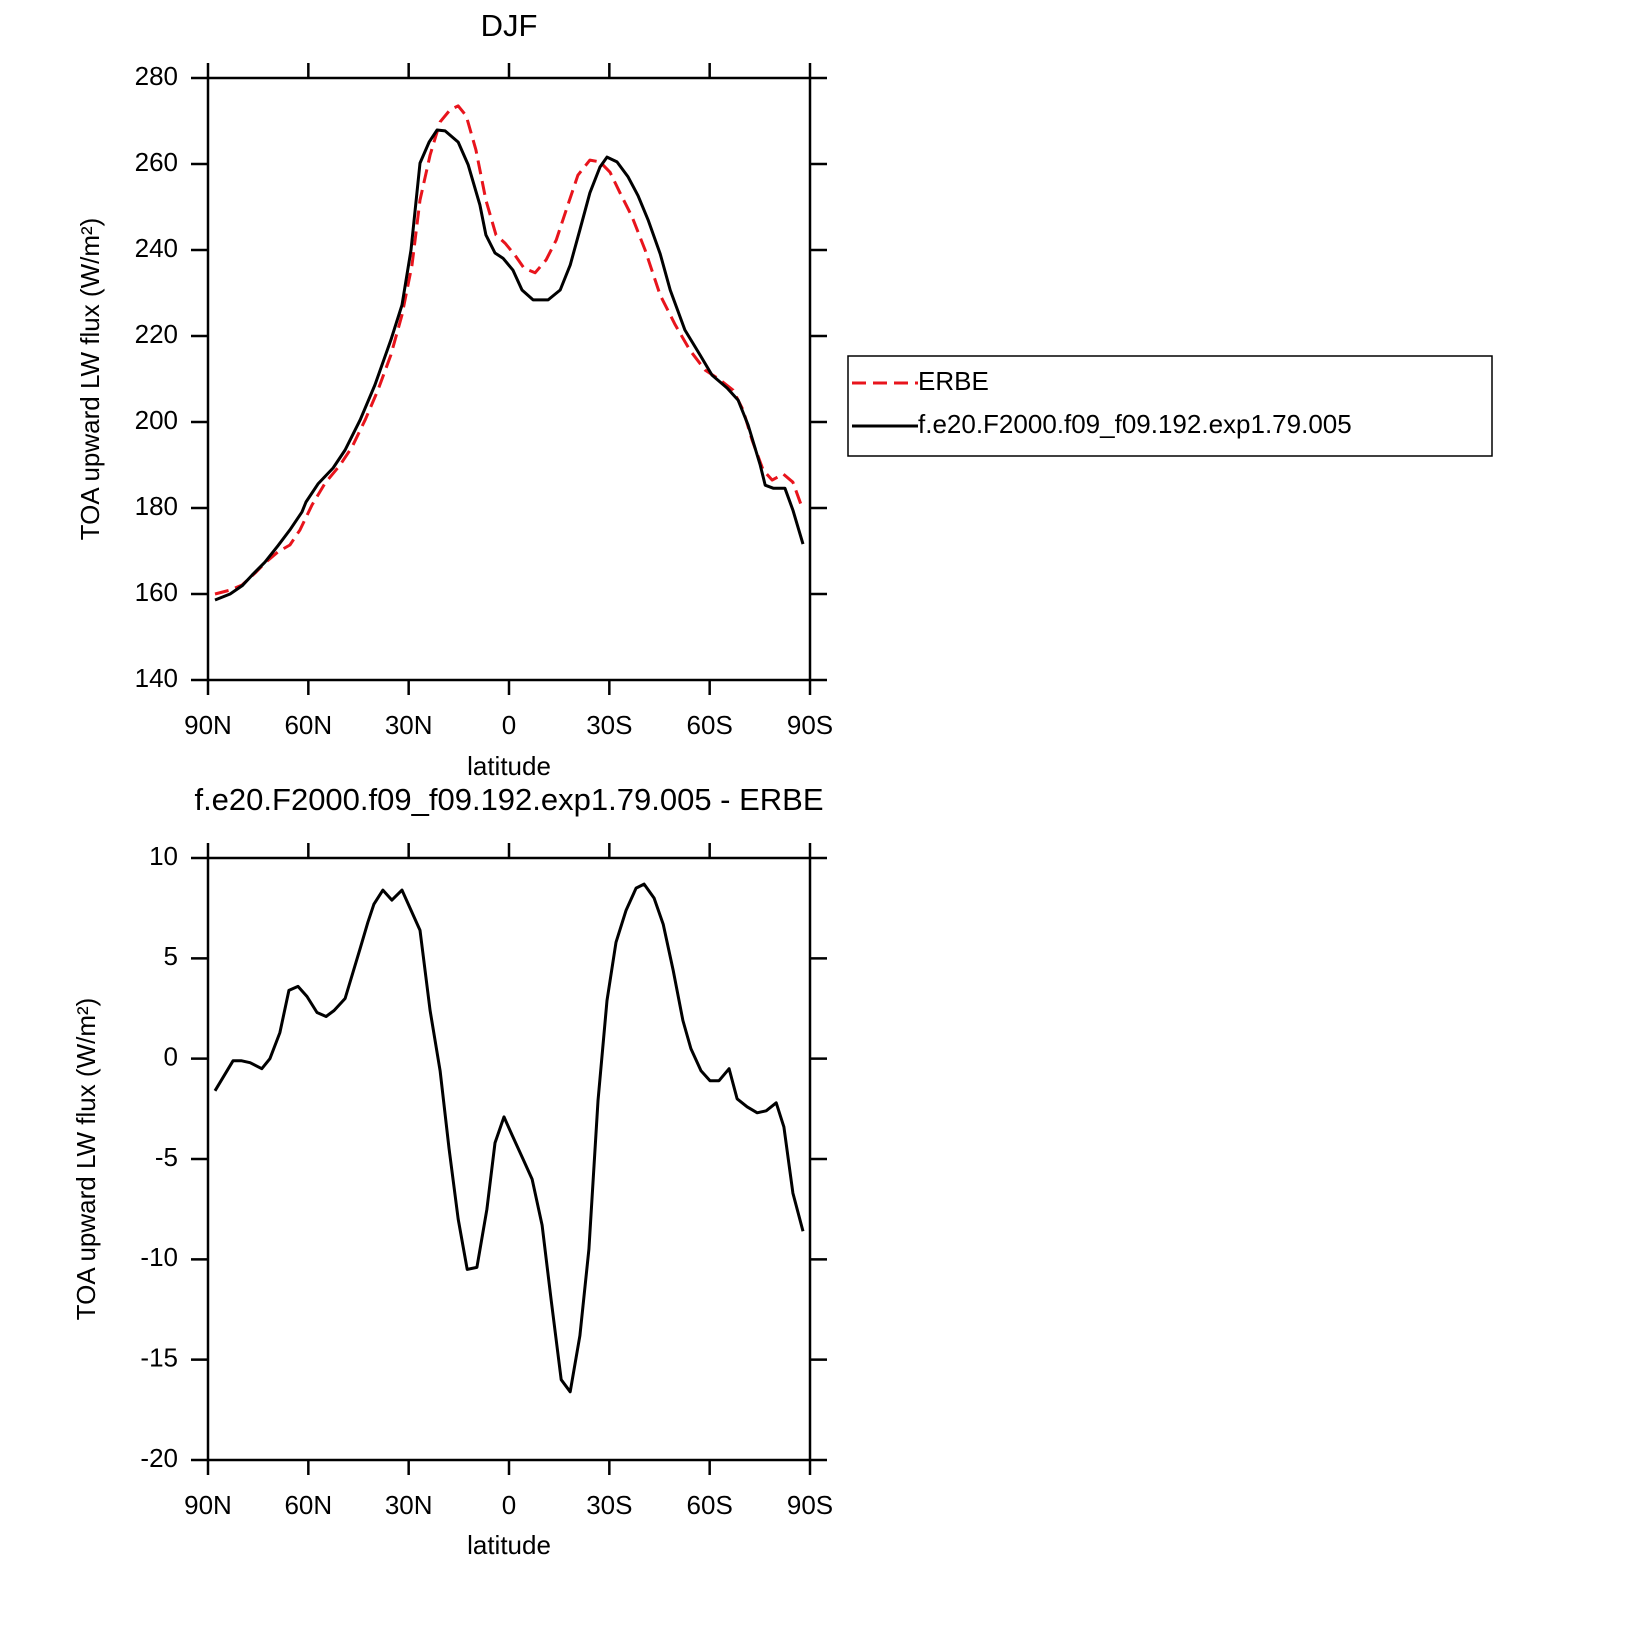 This screenshot has height=1652, width=1652. I want to click on y-tick-label: 220, so click(156, 334).